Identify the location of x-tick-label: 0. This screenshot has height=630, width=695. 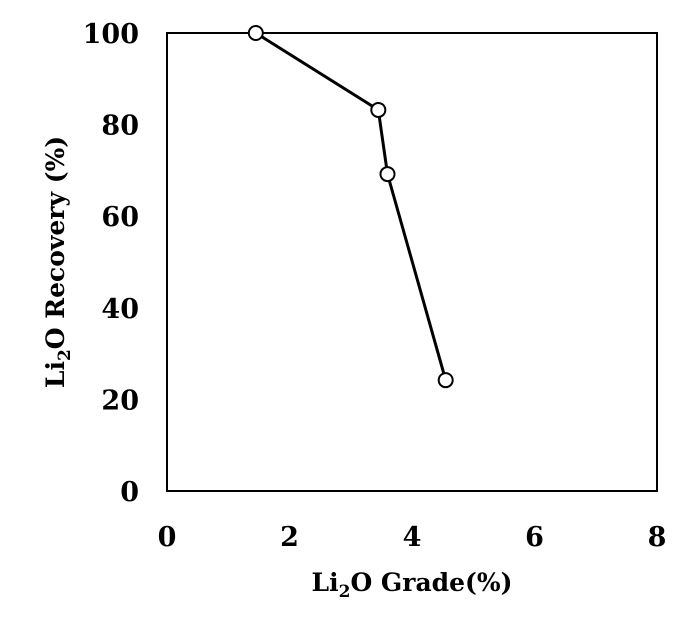
(167, 537).